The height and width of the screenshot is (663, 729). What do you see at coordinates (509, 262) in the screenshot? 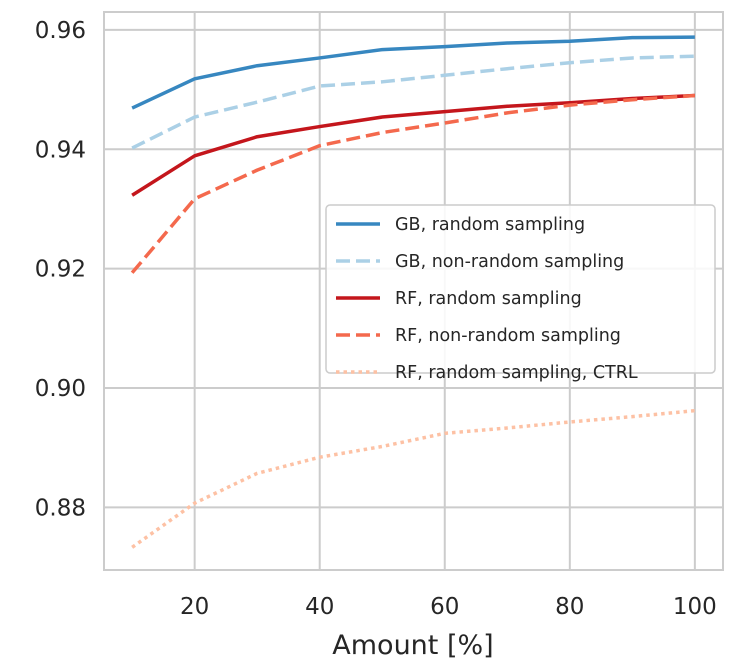
I see `legend-label: GB, non-random sampling` at bounding box center [509, 262].